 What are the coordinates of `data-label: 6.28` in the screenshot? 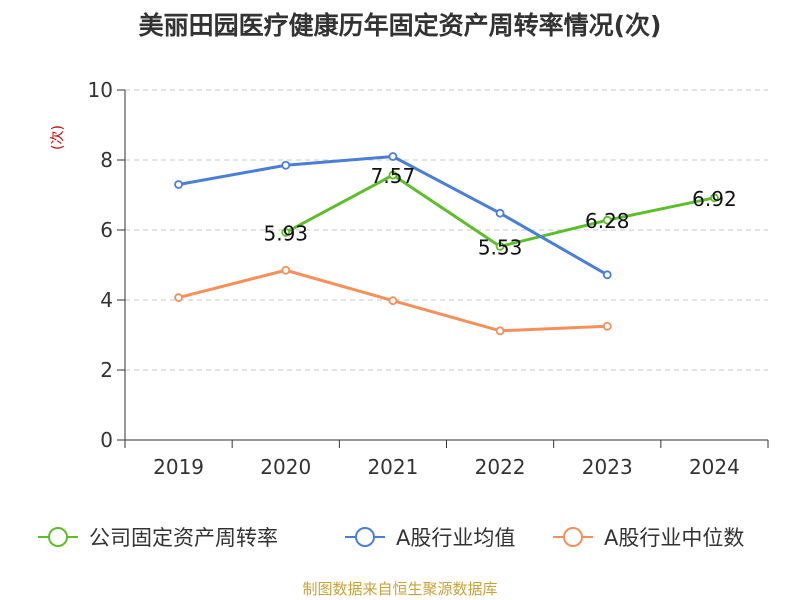 It's located at (607, 221).